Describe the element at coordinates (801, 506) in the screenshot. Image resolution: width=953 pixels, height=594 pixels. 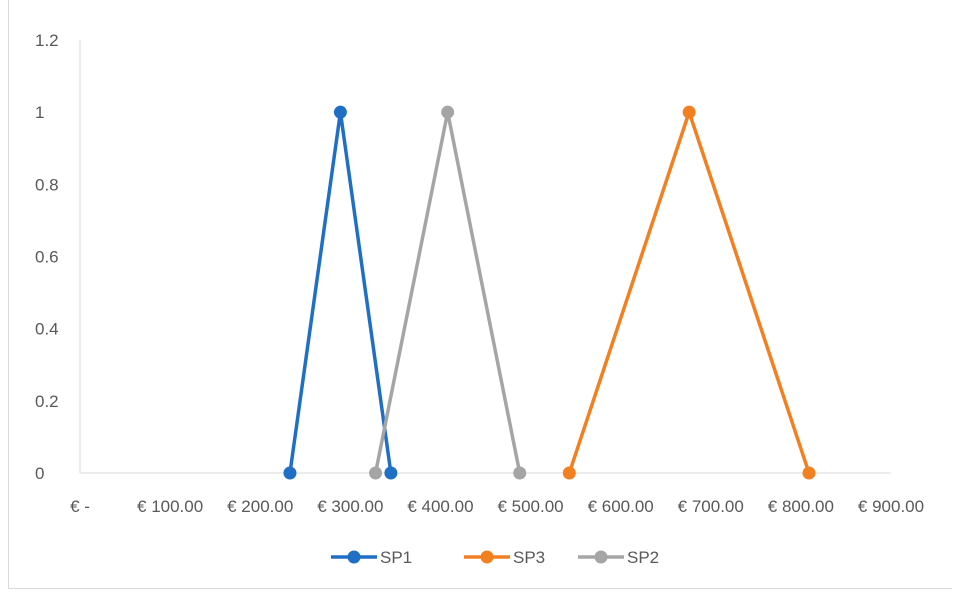
I see `x-tick-label: € 800.00` at that location.